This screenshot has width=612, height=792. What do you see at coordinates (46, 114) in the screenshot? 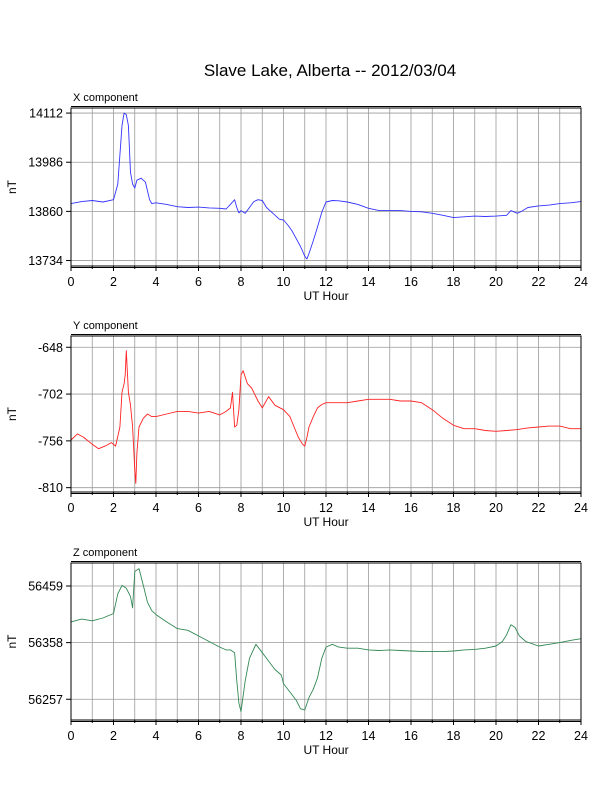
I see `y-tick-label: 14112` at bounding box center [46, 114].